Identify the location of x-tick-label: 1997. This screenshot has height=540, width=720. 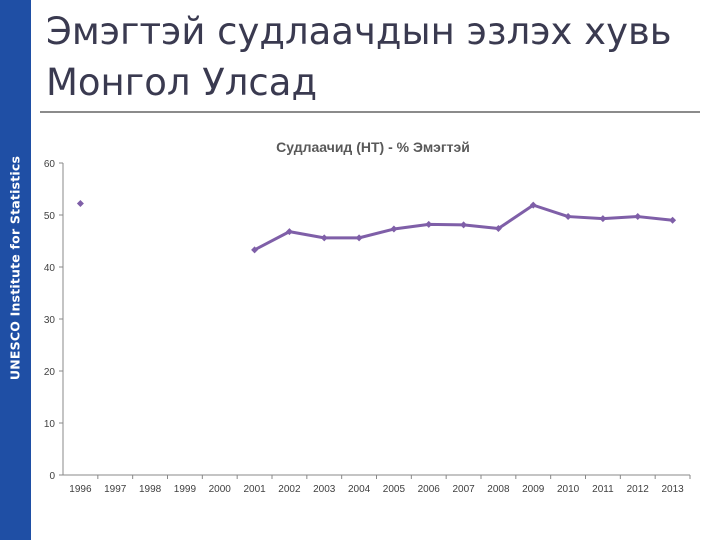
(115, 489).